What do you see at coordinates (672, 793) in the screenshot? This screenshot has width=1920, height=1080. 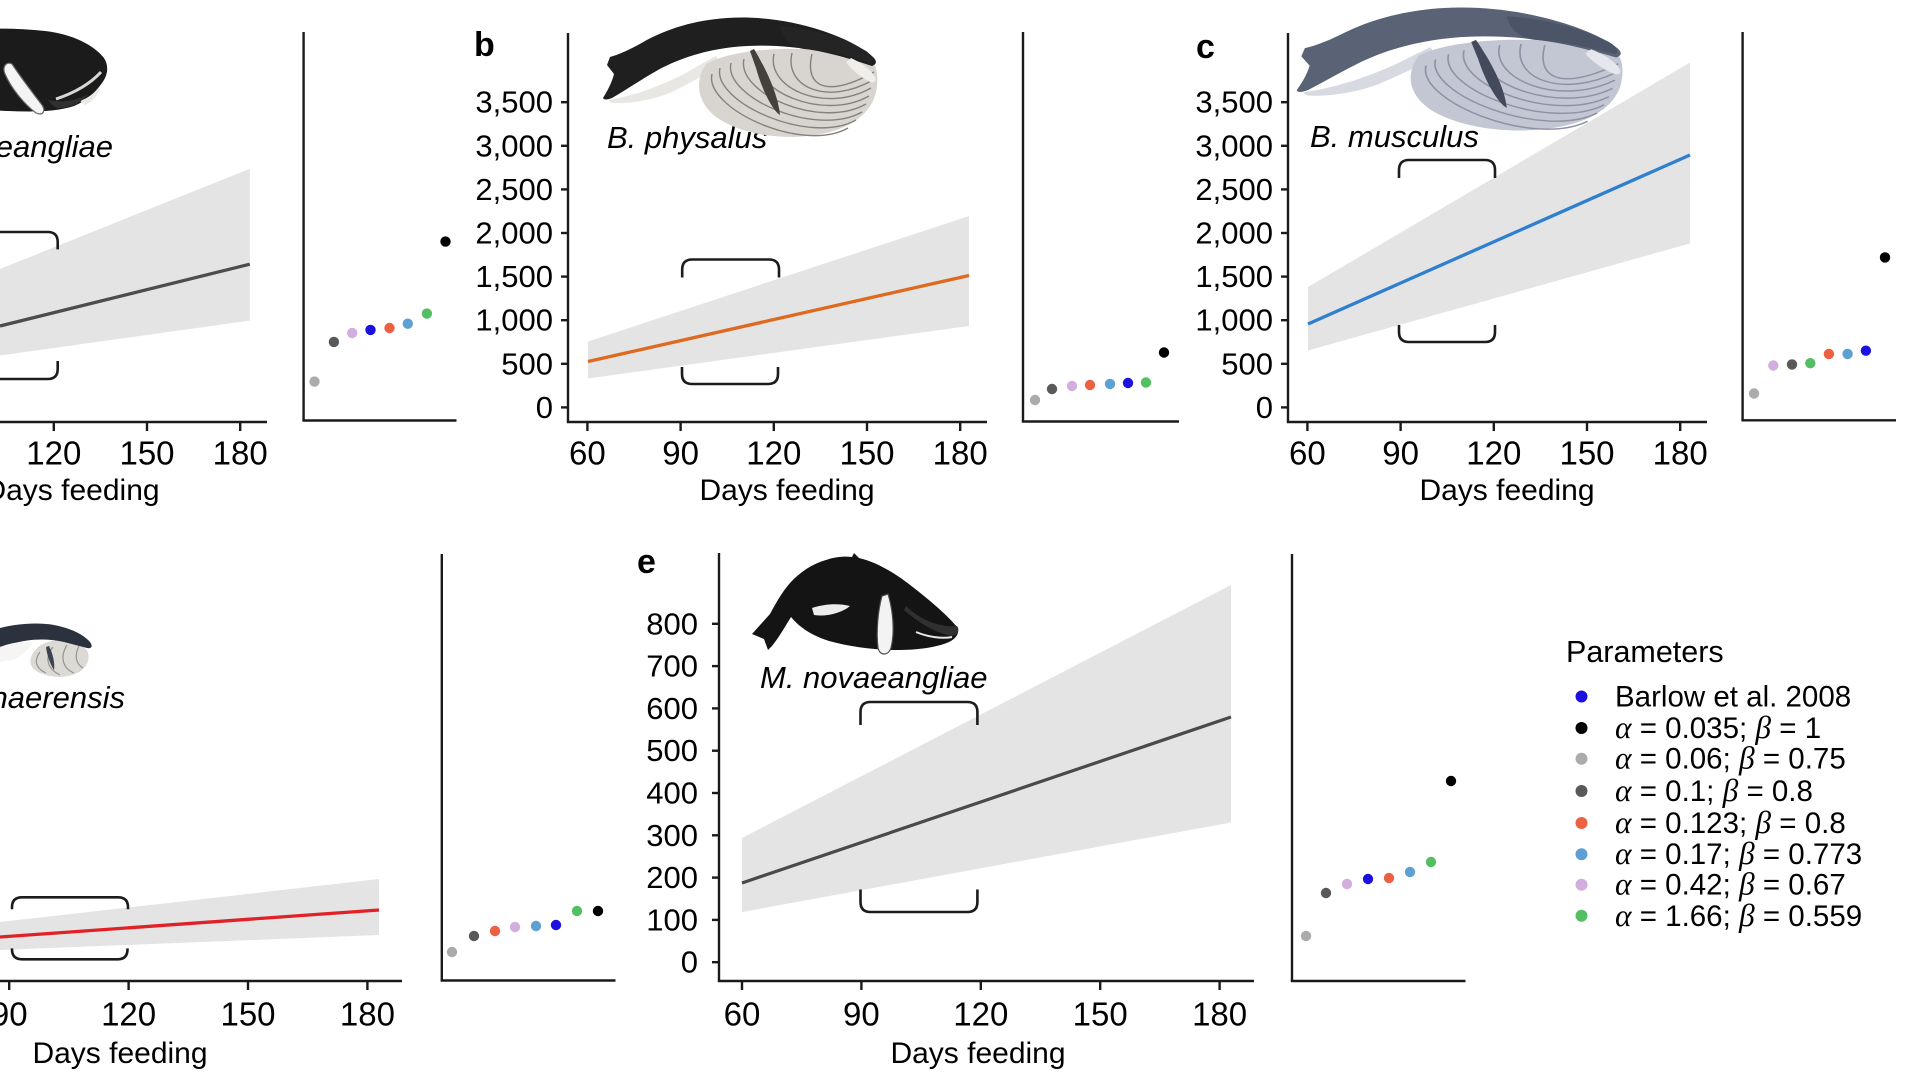 I see `svg-text: 400` at bounding box center [672, 793].